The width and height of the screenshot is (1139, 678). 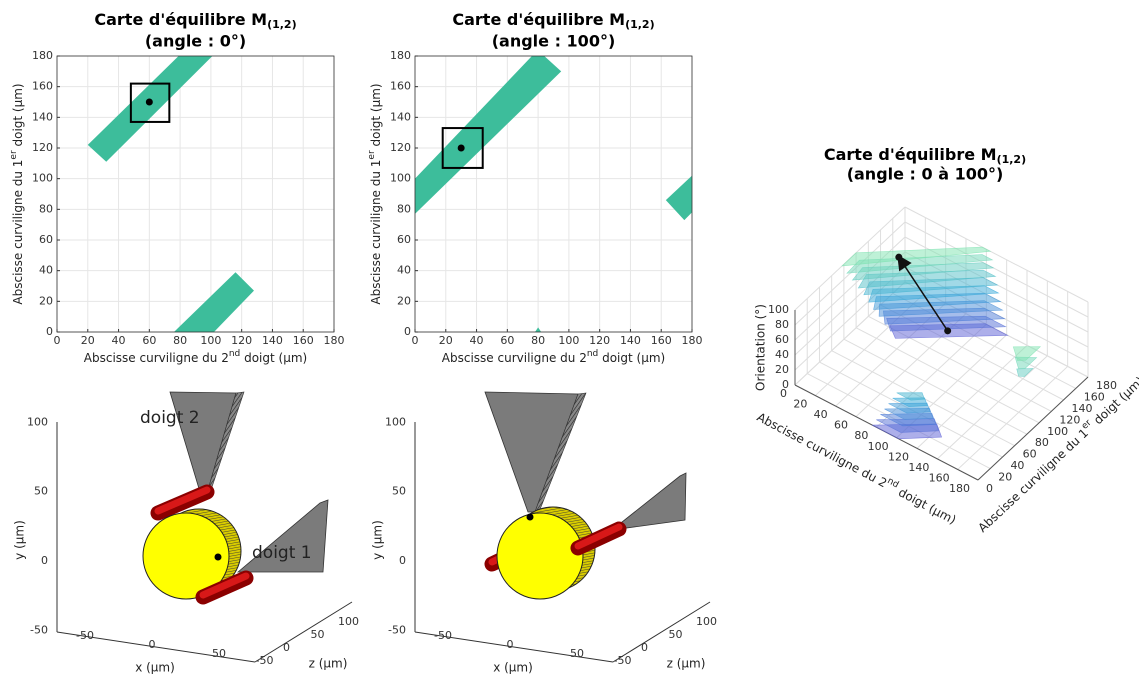 I want to click on z-tick-label: 0, so click(x=644, y=647).